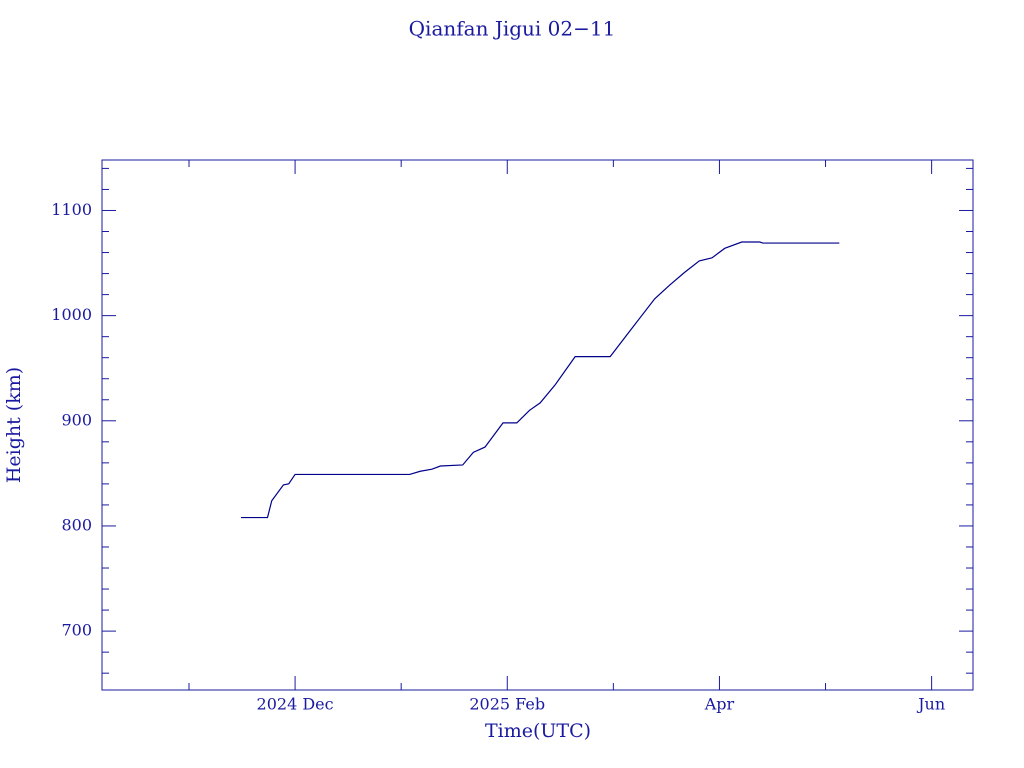  What do you see at coordinates (507, 704) in the screenshot?
I see `x-tick-label: 2025 Feb` at bounding box center [507, 704].